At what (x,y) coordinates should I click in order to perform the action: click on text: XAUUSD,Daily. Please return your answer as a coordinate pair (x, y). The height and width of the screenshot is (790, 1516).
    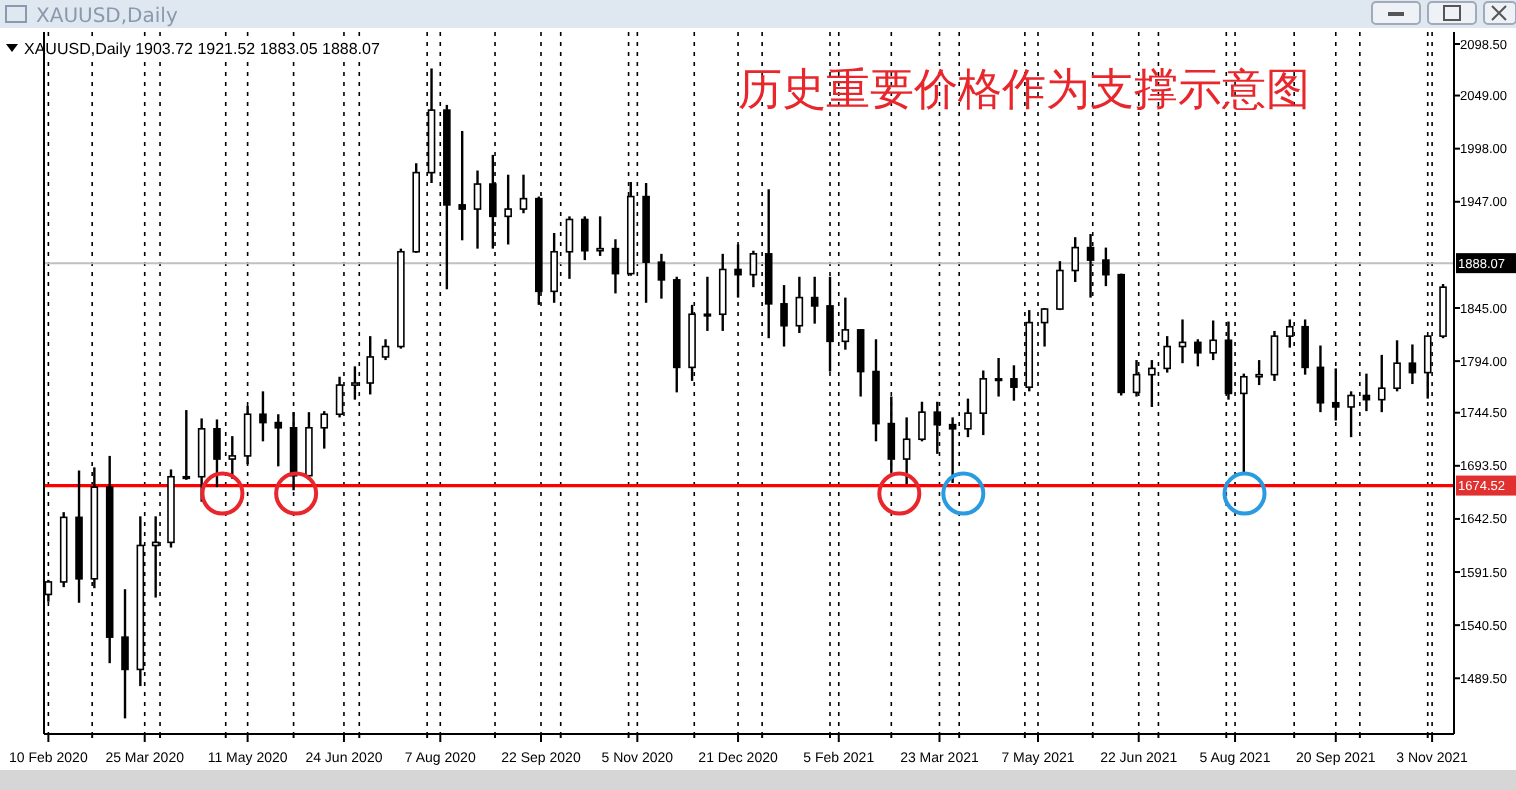
    Looking at the image, I should click on (107, 17).